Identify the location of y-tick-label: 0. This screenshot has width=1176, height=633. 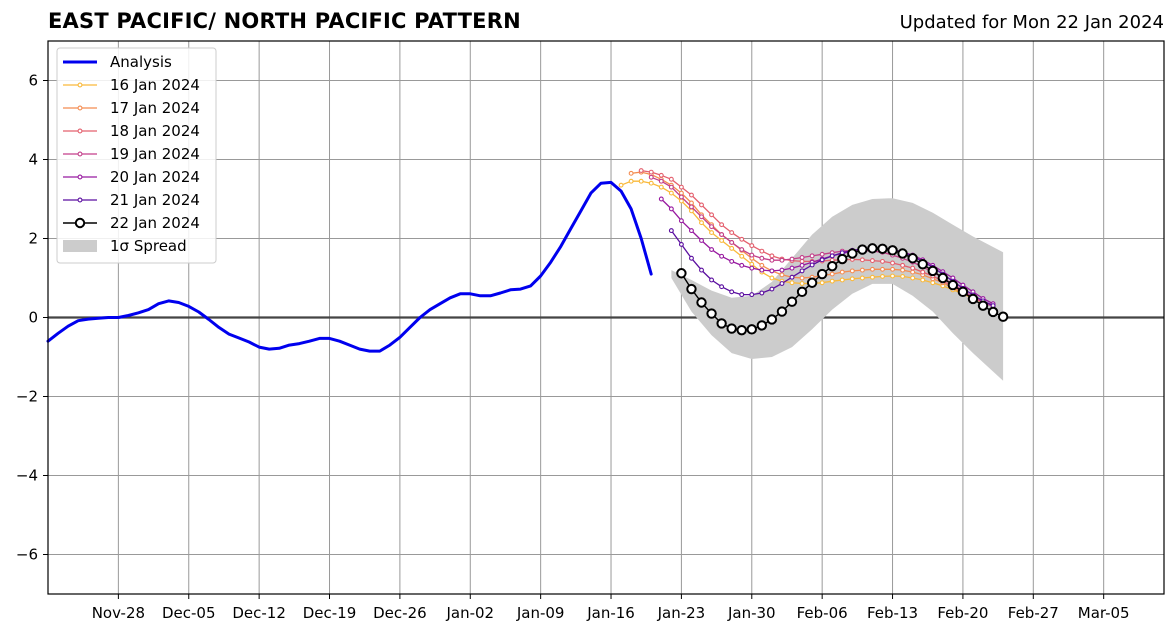
(33, 318).